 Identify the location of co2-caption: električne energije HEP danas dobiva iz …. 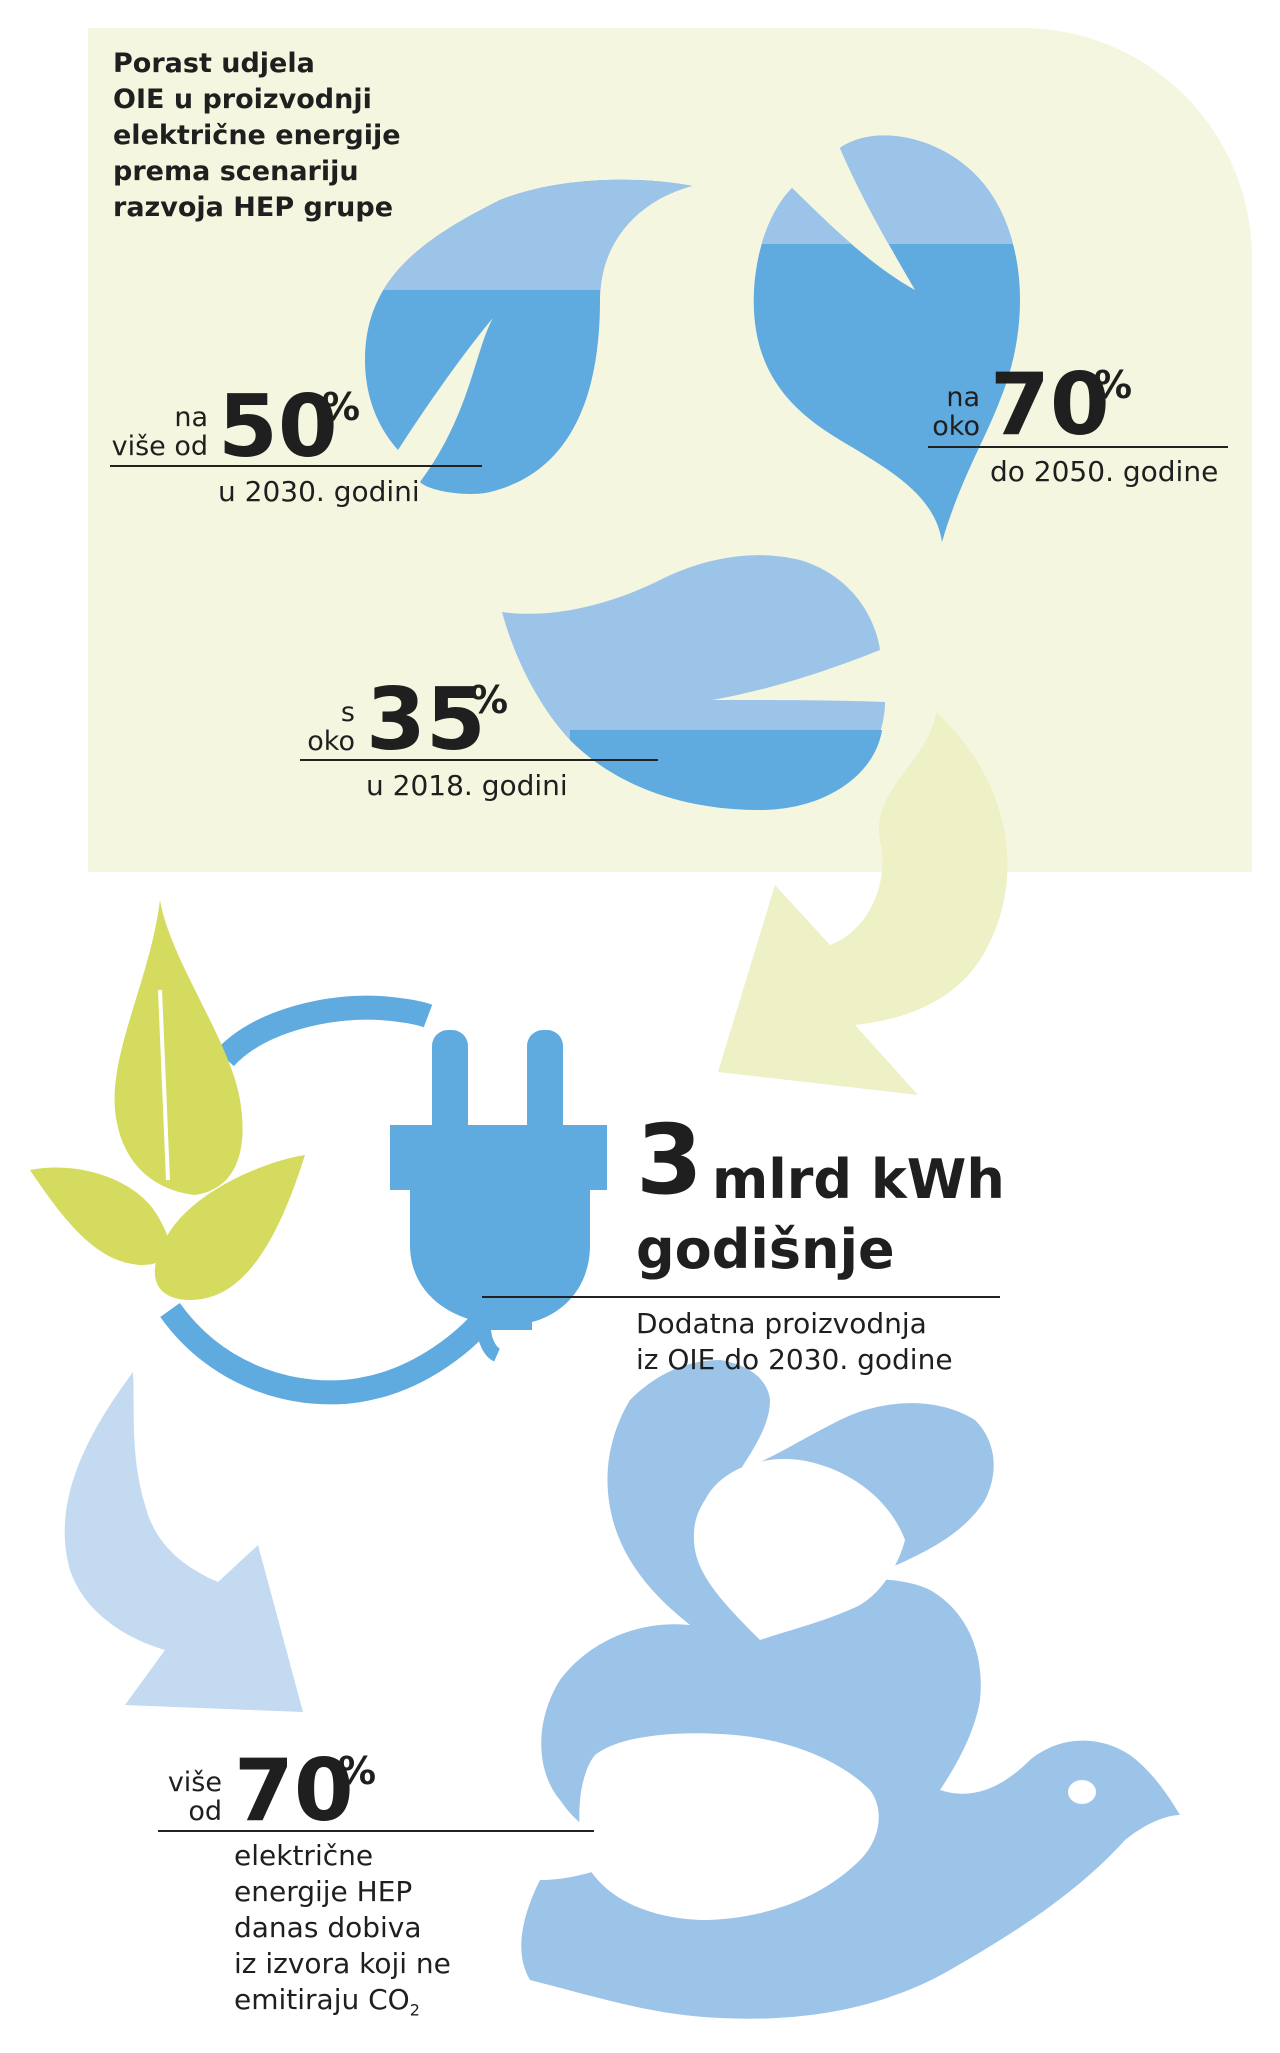
(342, 1929).